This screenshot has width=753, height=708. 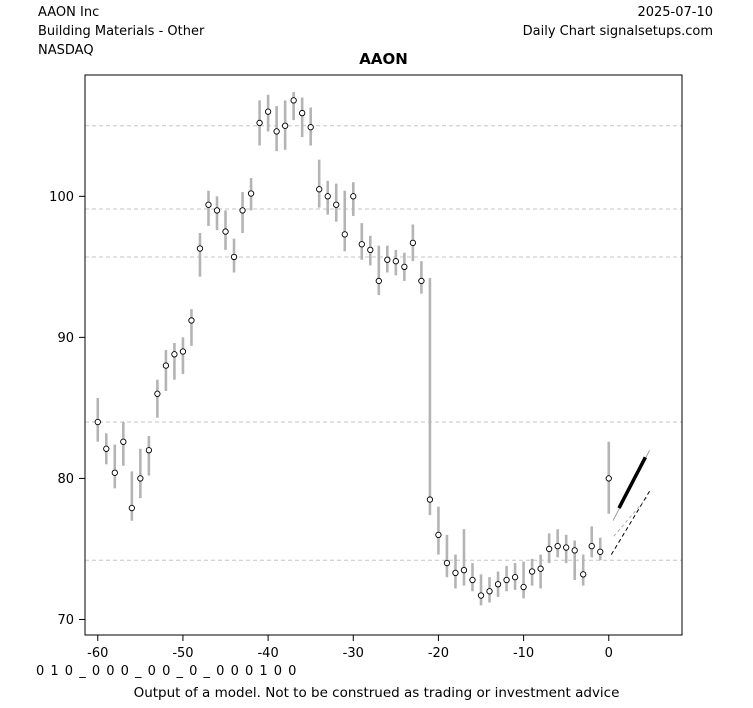 I want to click on svg-text: 80, so click(x=65, y=479).